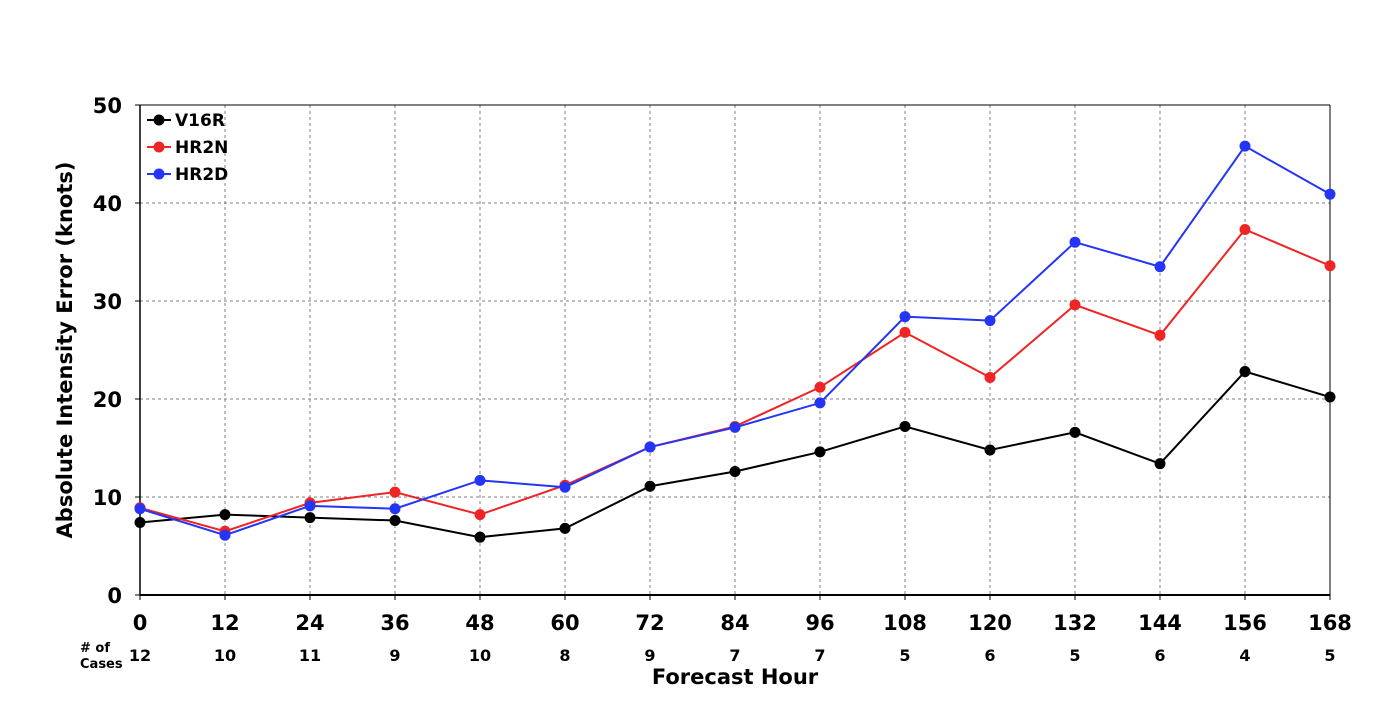 The height and width of the screenshot is (704, 1400). What do you see at coordinates (140, 623) in the screenshot?
I see `x-tick-label: 0` at bounding box center [140, 623].